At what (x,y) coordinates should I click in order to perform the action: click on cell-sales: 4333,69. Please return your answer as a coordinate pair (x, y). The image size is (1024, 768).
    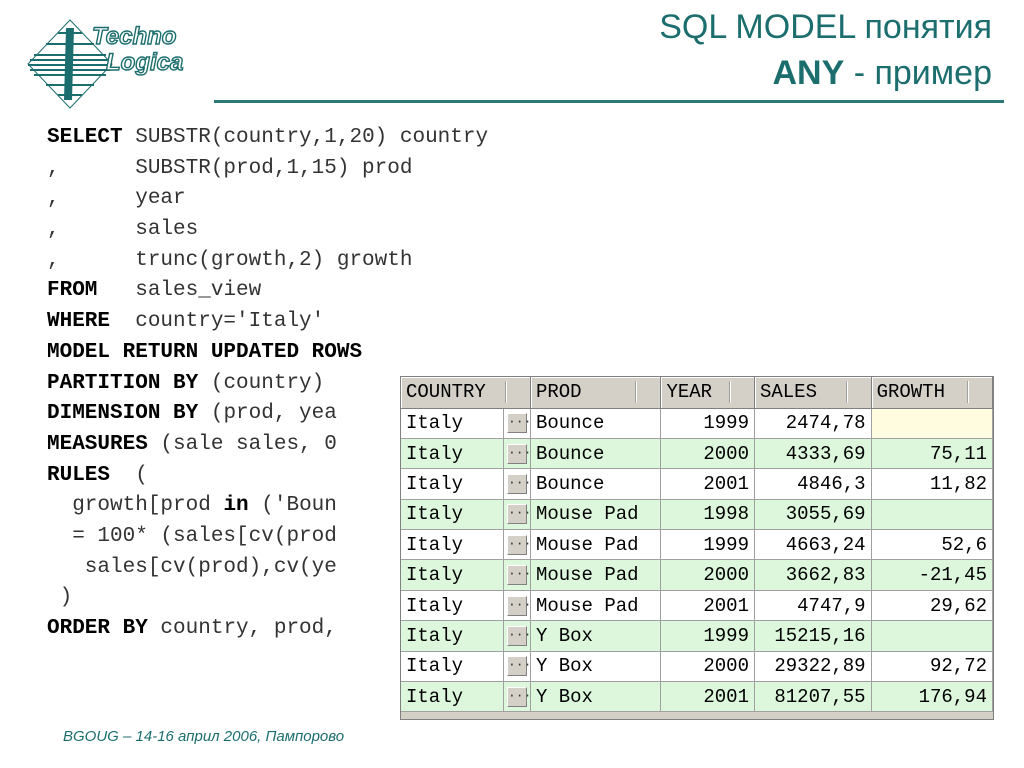
    Looking at the image, I should click on (813, 454).